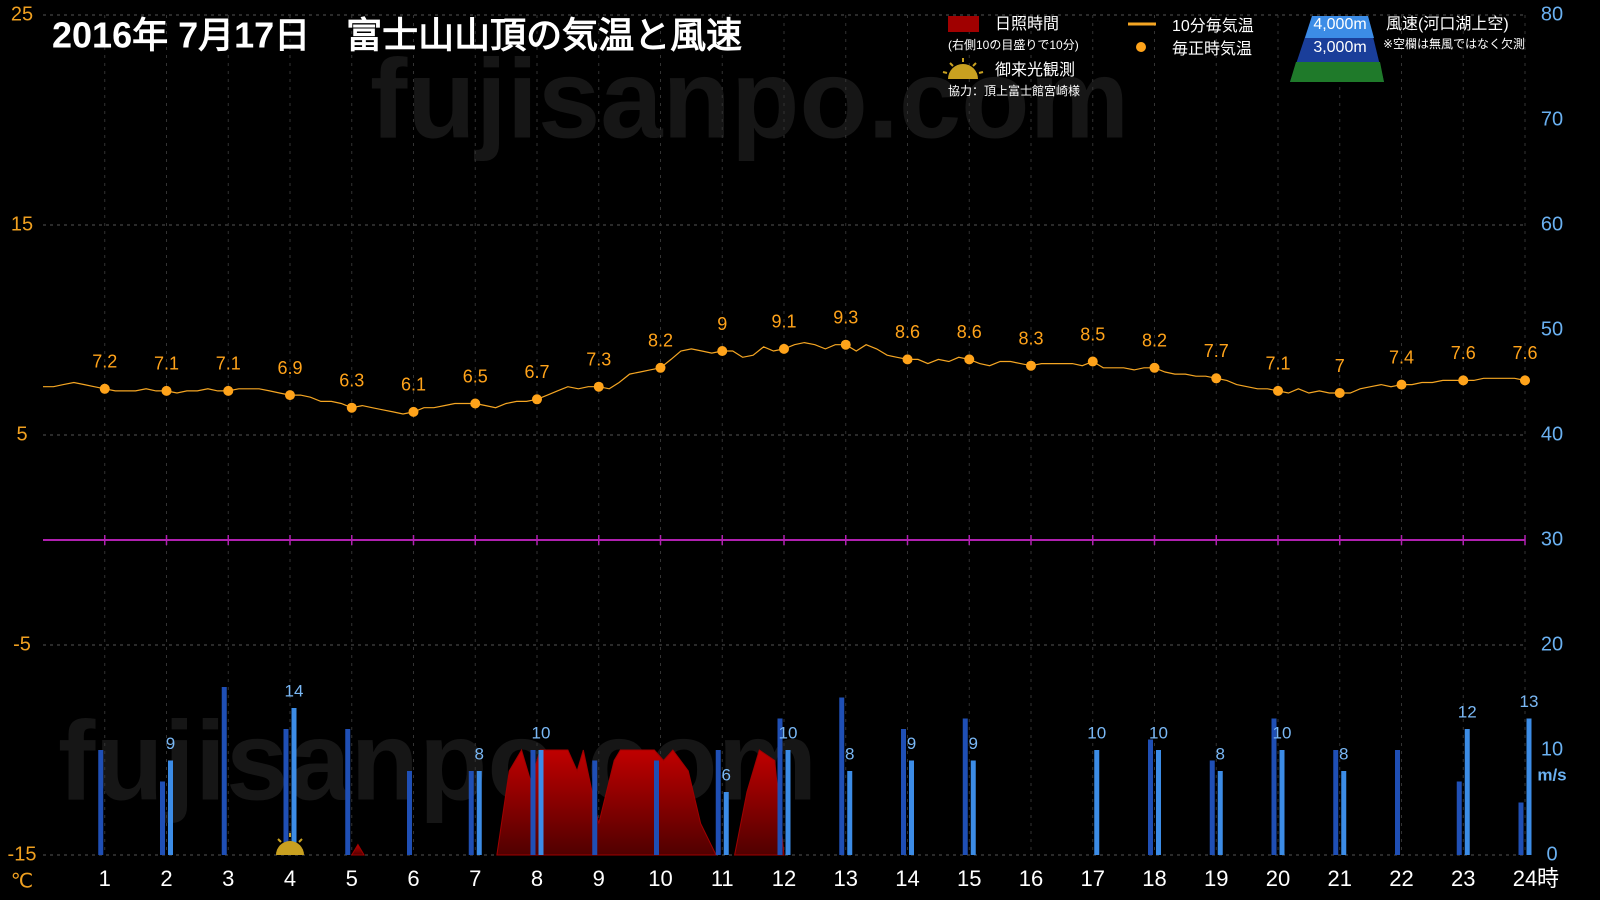  Describe the element at coordinates (1552, 434) in the screenshot. I see `y2-tick-label: 40` at that location.